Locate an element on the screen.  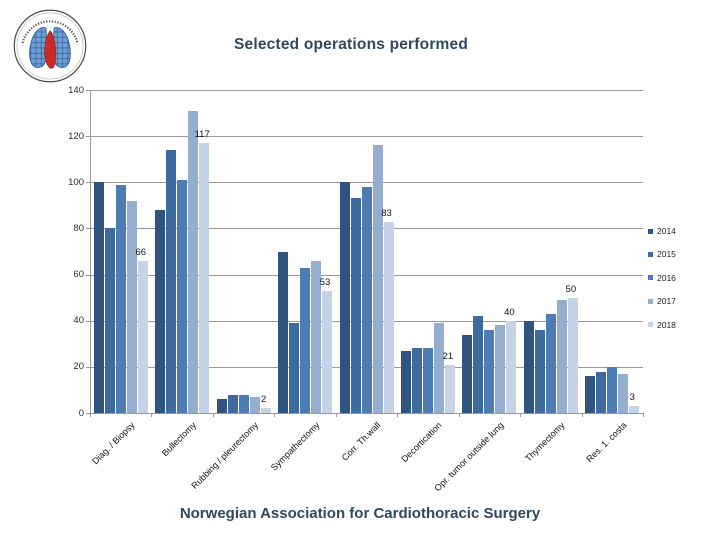
y-axis-label: 120 is located at coordinates (76, 136).